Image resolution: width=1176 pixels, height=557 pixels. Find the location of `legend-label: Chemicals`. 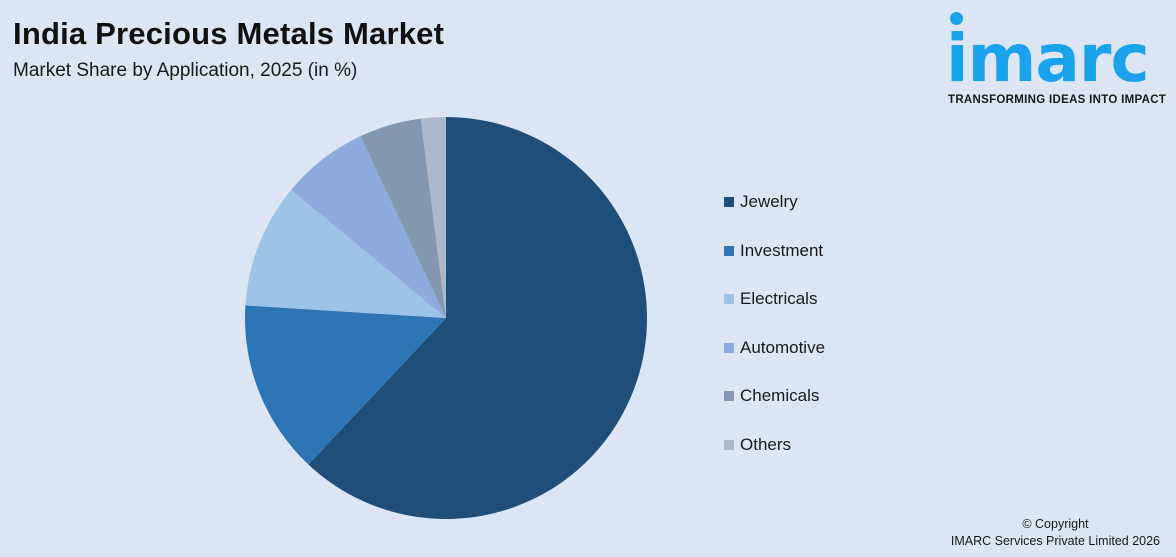

legend-label: Chemicals is located at coordinates (780, 396).